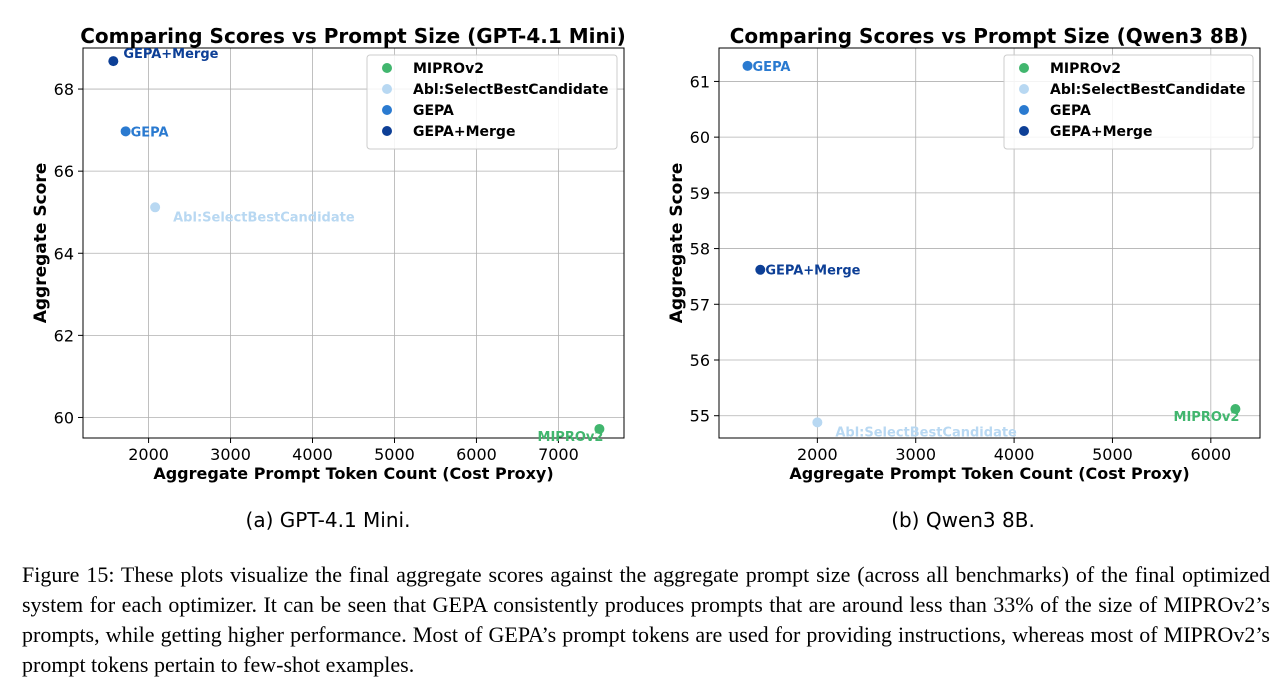  Describe the element at coordinates (963, 520) in the screenshot. I see `subcaption: (b) Qwen3 8B.` at that location.